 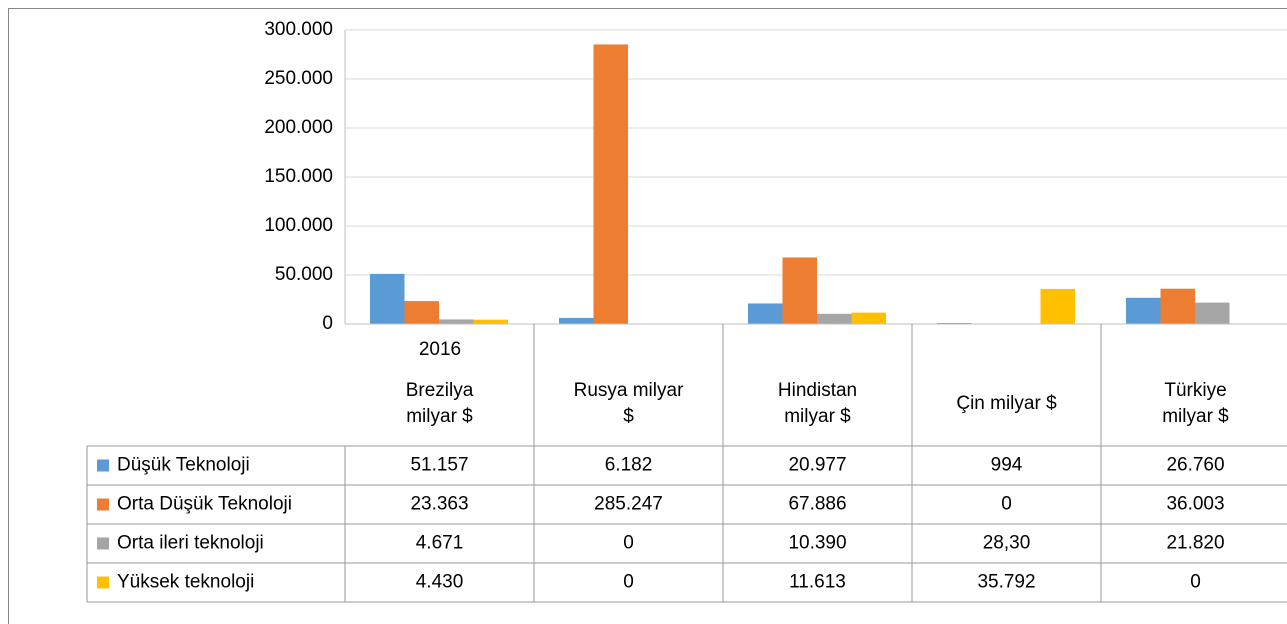 I want to click on table-value: 28,30, so click(x=1007, y=543).